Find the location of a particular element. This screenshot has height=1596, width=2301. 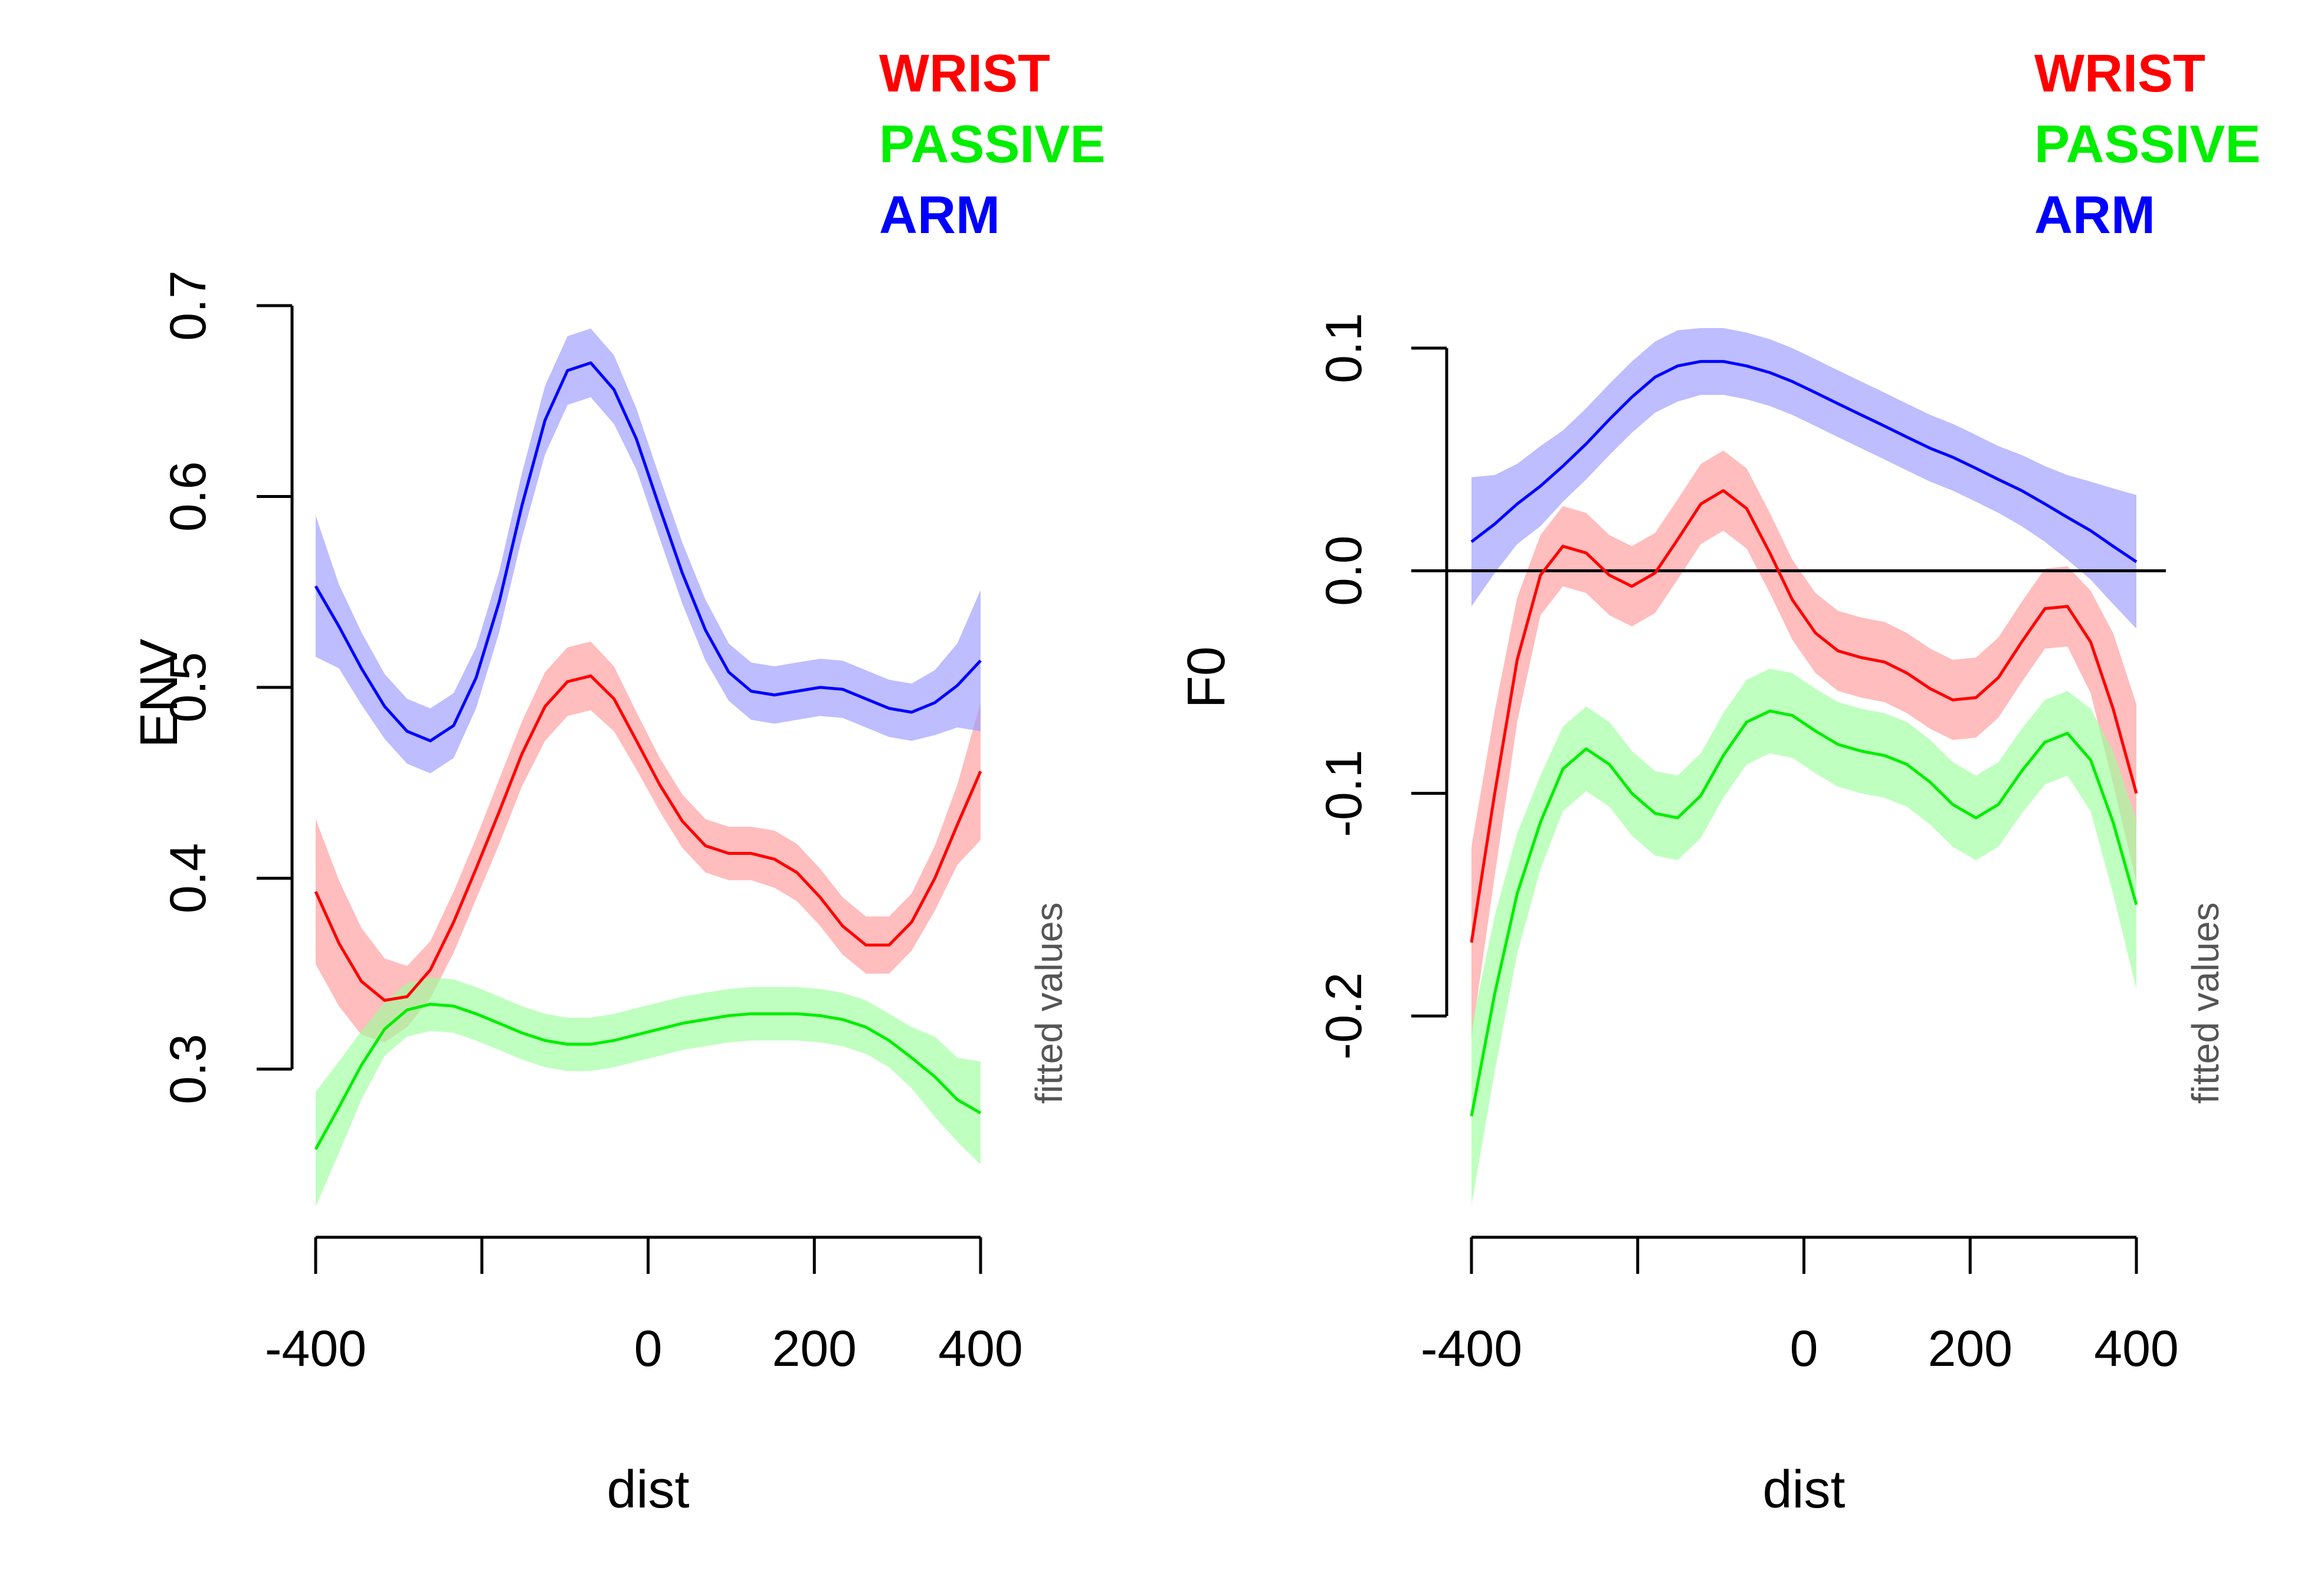

y-tick-label: 0.0 is located at coordinates (1344, 571).